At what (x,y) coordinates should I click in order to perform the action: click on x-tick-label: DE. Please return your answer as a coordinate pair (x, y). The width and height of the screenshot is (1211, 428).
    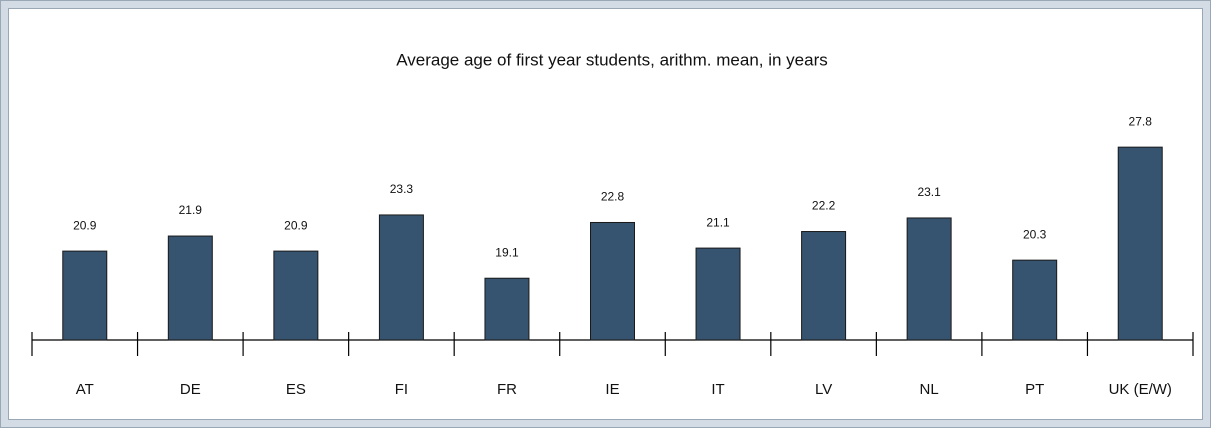
    Looking at the image, I should click on (190, 389).